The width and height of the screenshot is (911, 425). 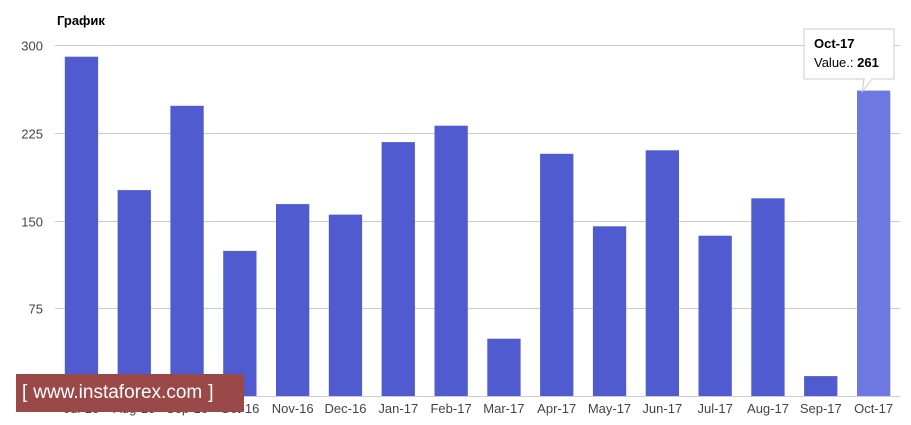 What do you see at coordinates (346, 408) in the screenshot?
I see `x-tick-label: Dec-16` at bounding box center [346, 408].